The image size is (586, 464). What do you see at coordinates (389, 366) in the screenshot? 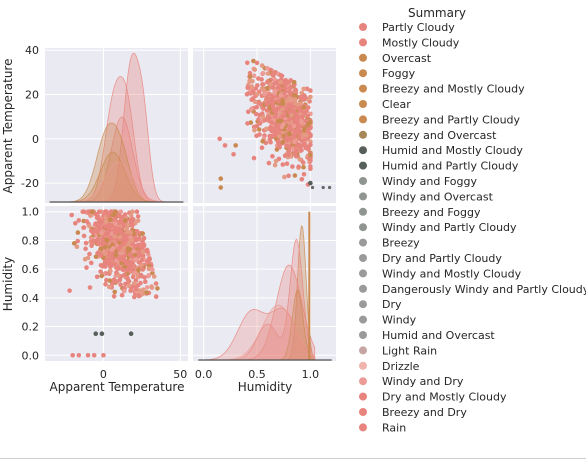
I see `legend-entry: Drizzle` at bounding box center [389, 366].